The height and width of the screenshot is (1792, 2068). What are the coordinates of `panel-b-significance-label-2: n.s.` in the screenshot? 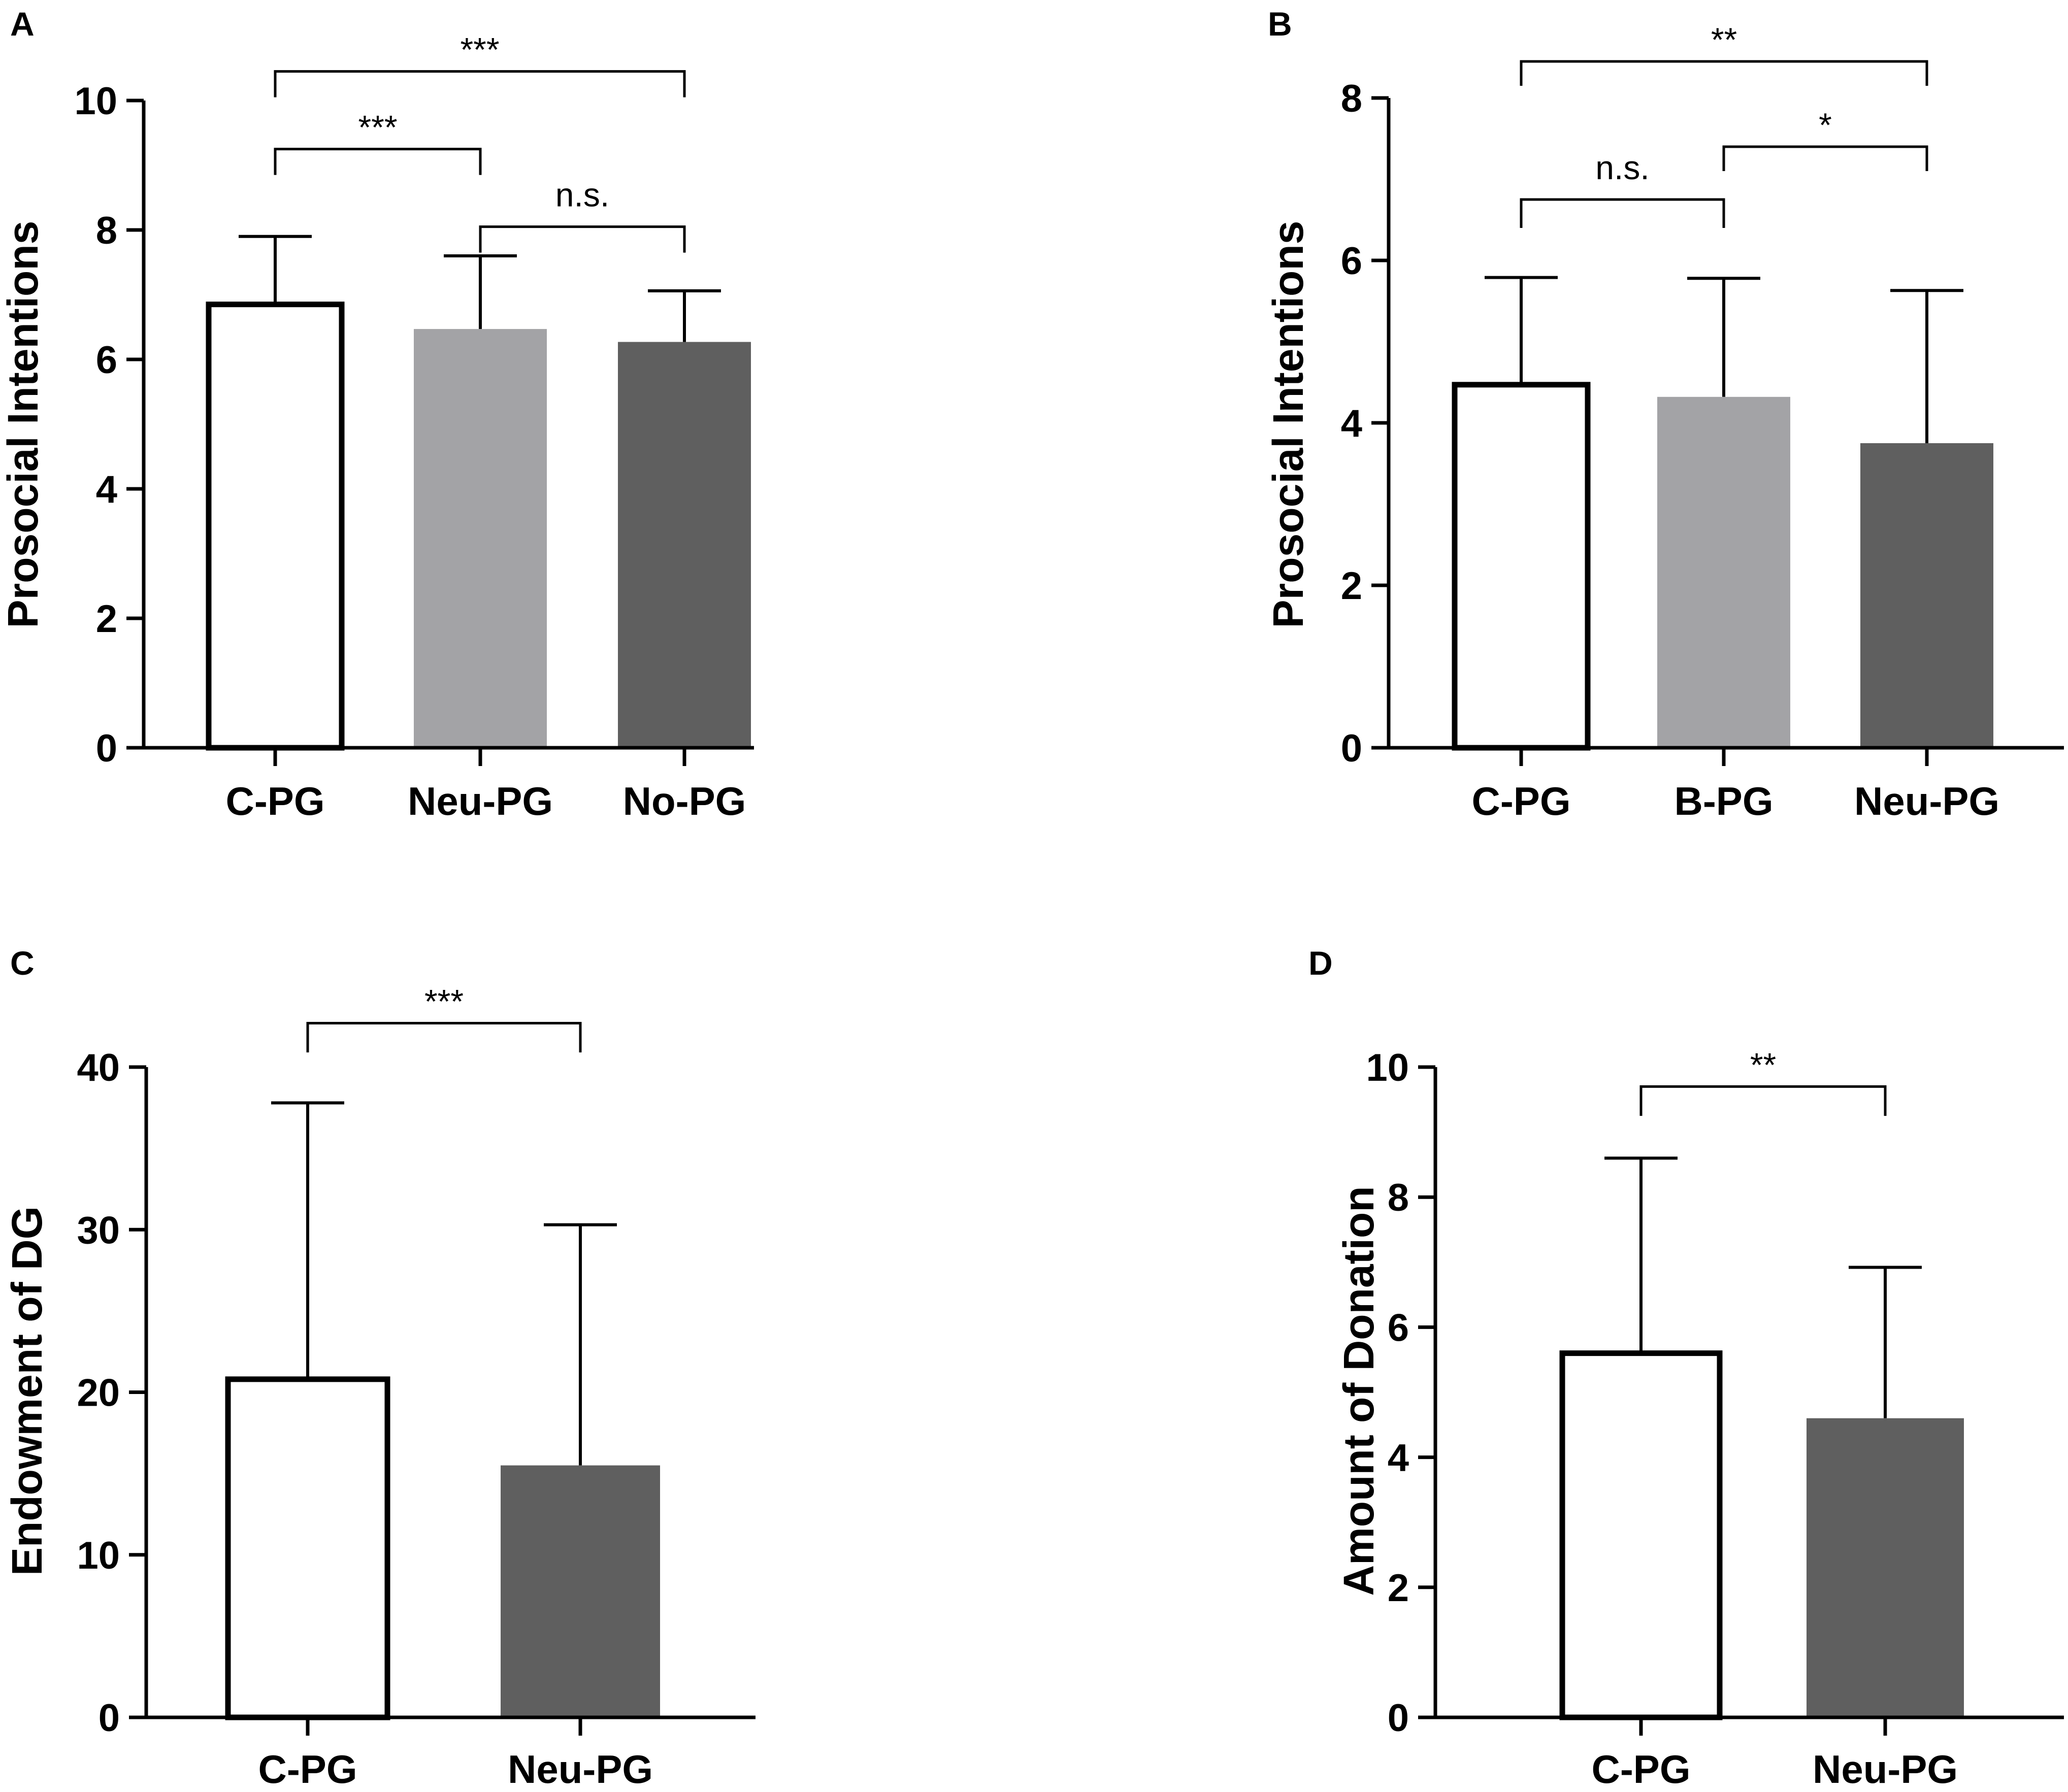 It's located at (1622, 168).